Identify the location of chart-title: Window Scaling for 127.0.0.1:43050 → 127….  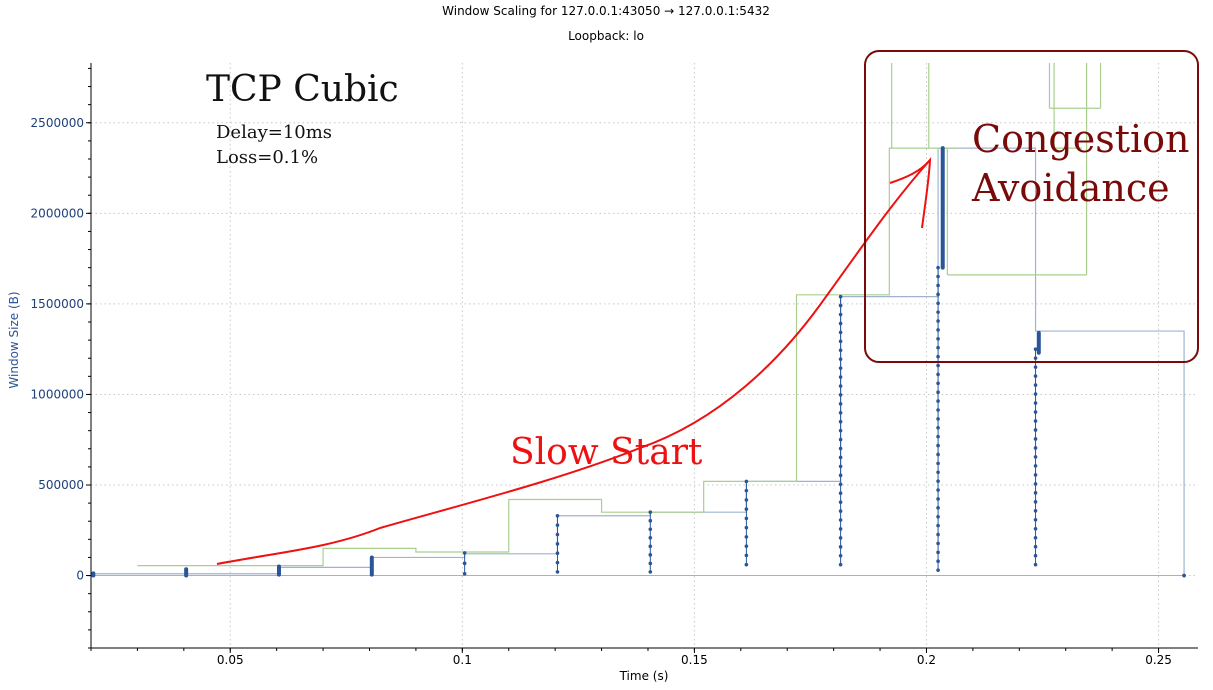
(606, 11).